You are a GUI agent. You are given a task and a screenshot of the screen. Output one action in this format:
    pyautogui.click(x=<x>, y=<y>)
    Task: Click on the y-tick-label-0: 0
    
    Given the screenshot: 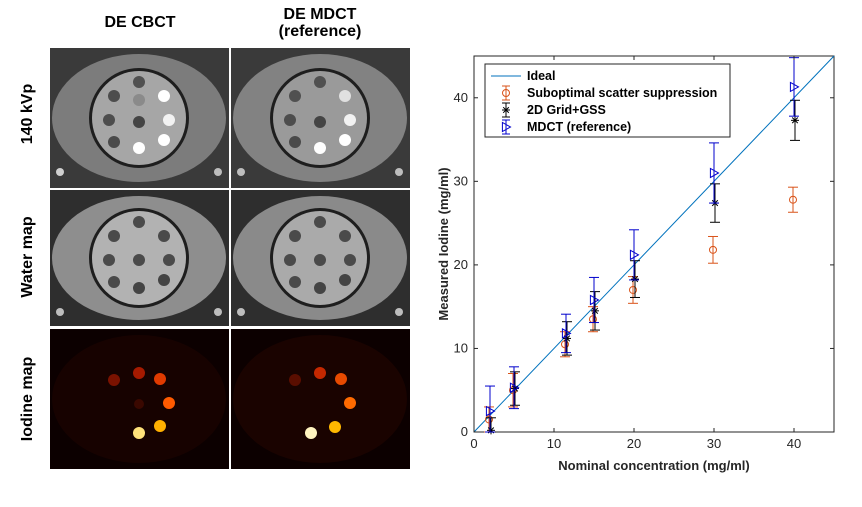 What is the action you would take?
    pyautogui.click(x=464, y=431)
    